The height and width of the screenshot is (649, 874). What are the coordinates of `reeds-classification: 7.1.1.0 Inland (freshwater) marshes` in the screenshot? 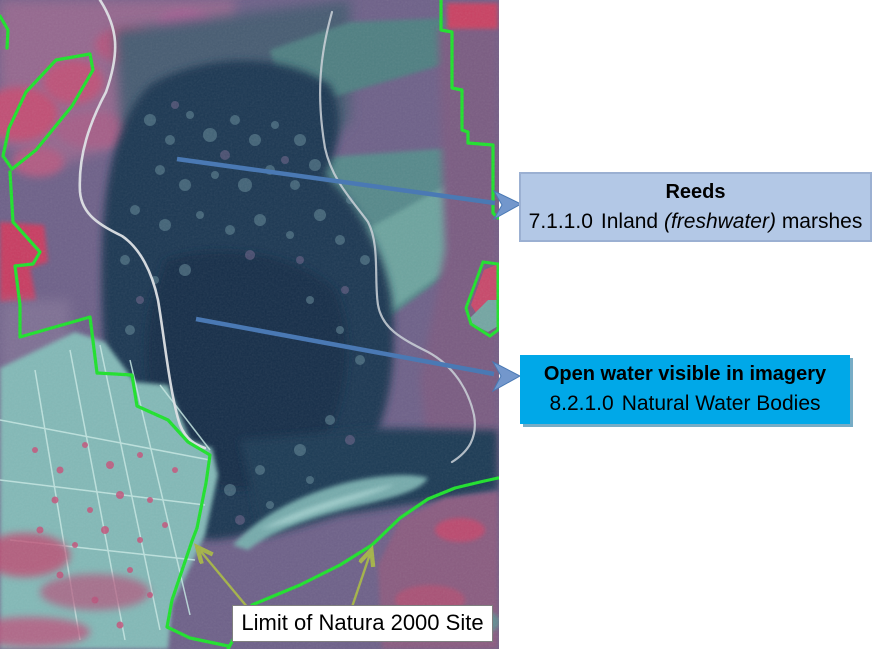 It's located at (695, 222).